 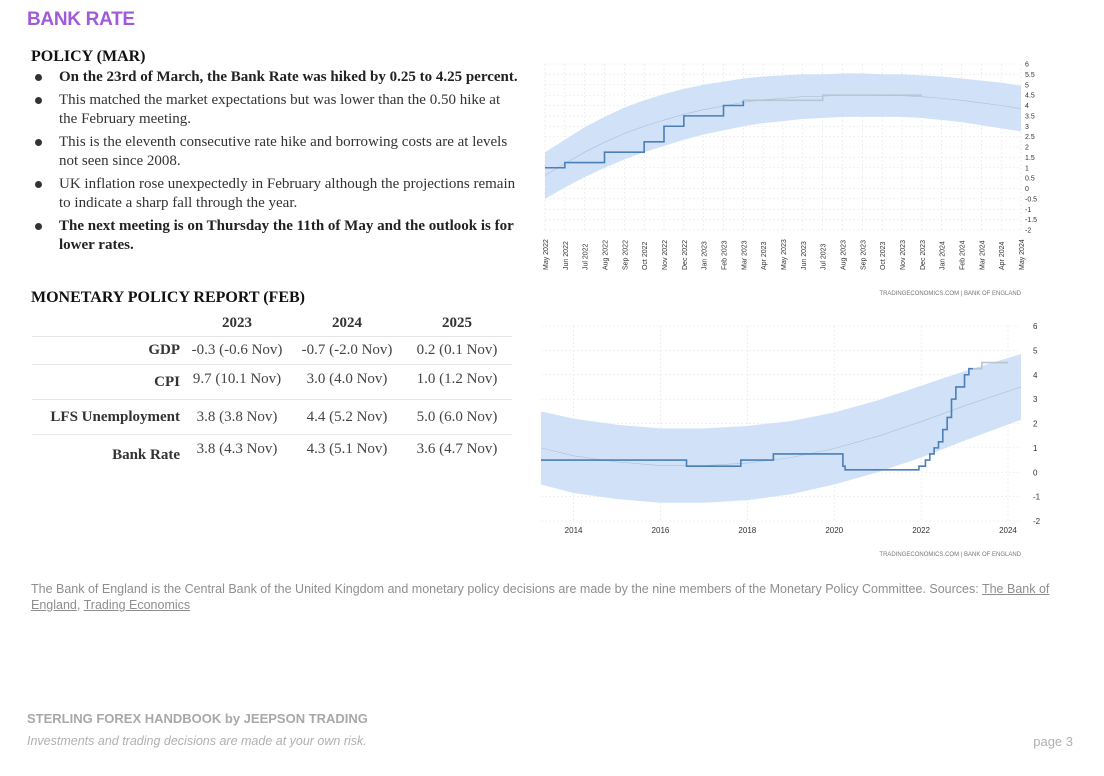 What do you see at coordinates (1035, 350) in the screenshot?
I see `y-tick-label: 5` at bounding box center [1035, 350].